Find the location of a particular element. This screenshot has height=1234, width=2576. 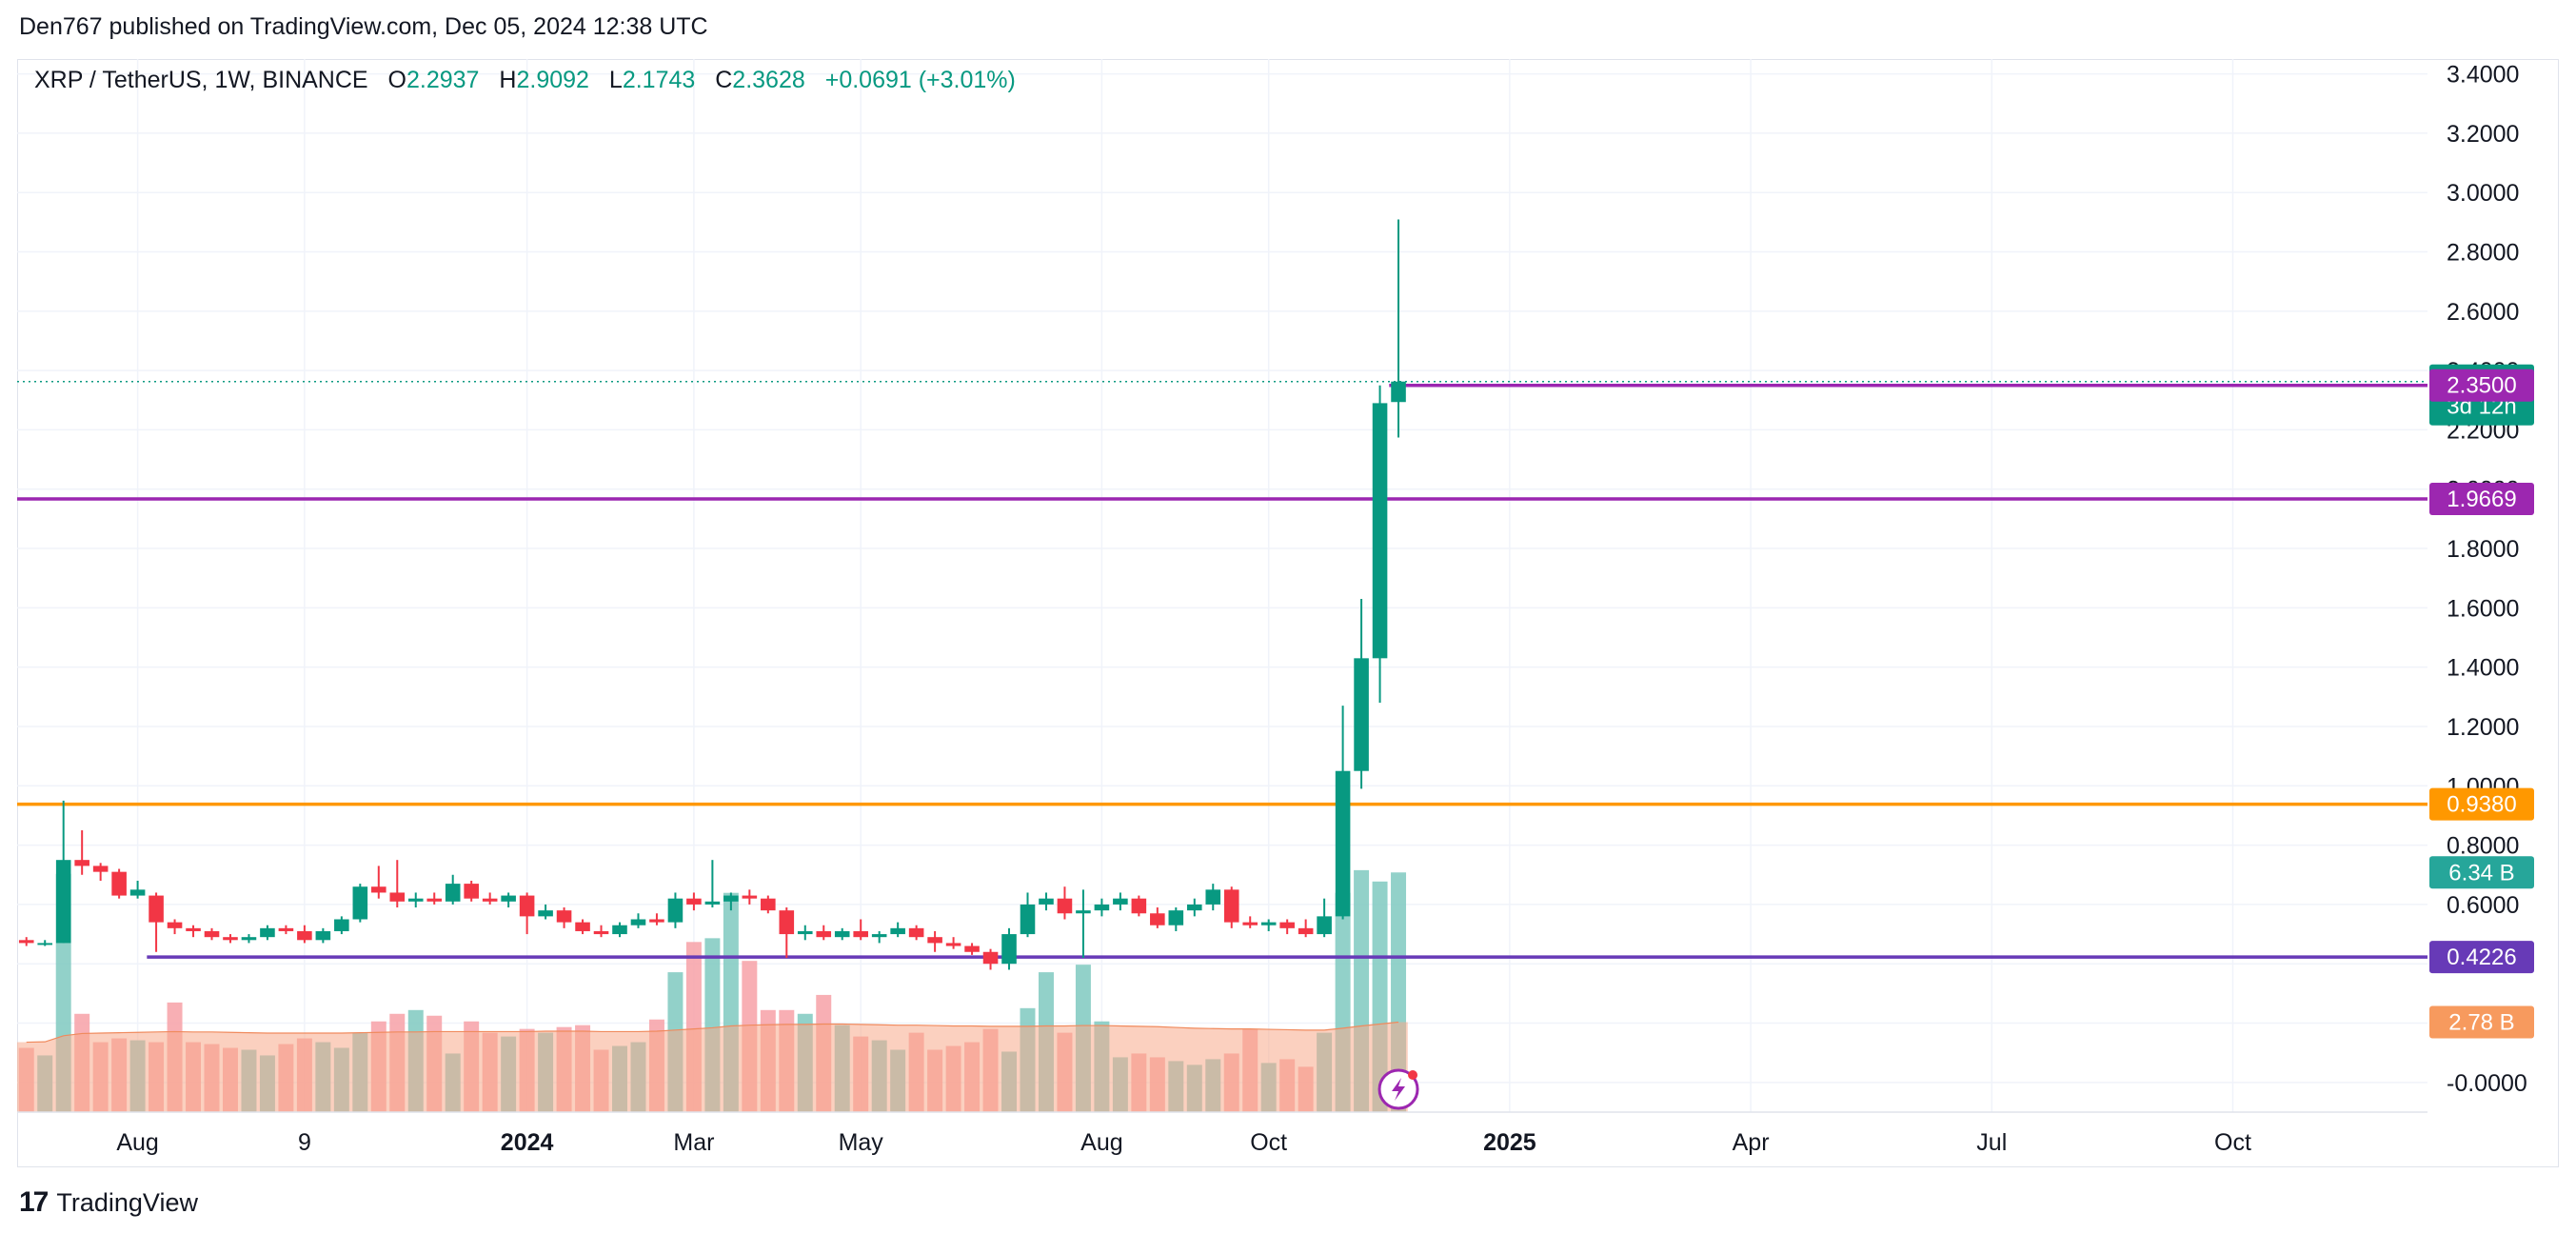

y-tick-label: 1.6000 is located at coordinates (2483, 608).